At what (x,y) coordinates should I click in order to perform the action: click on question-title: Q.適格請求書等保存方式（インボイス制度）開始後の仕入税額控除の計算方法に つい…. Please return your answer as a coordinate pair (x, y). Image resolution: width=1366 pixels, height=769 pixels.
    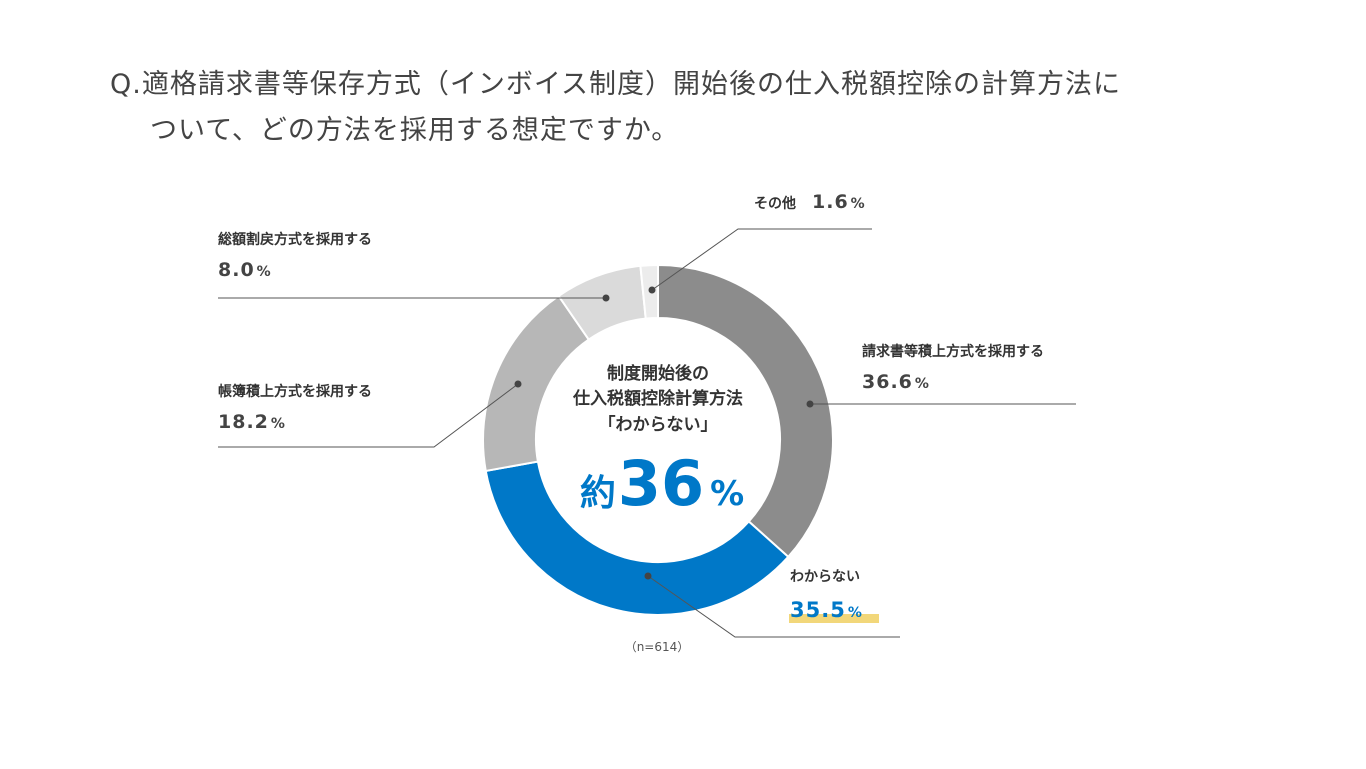
    Looking at the image, I should click on (710, 108).